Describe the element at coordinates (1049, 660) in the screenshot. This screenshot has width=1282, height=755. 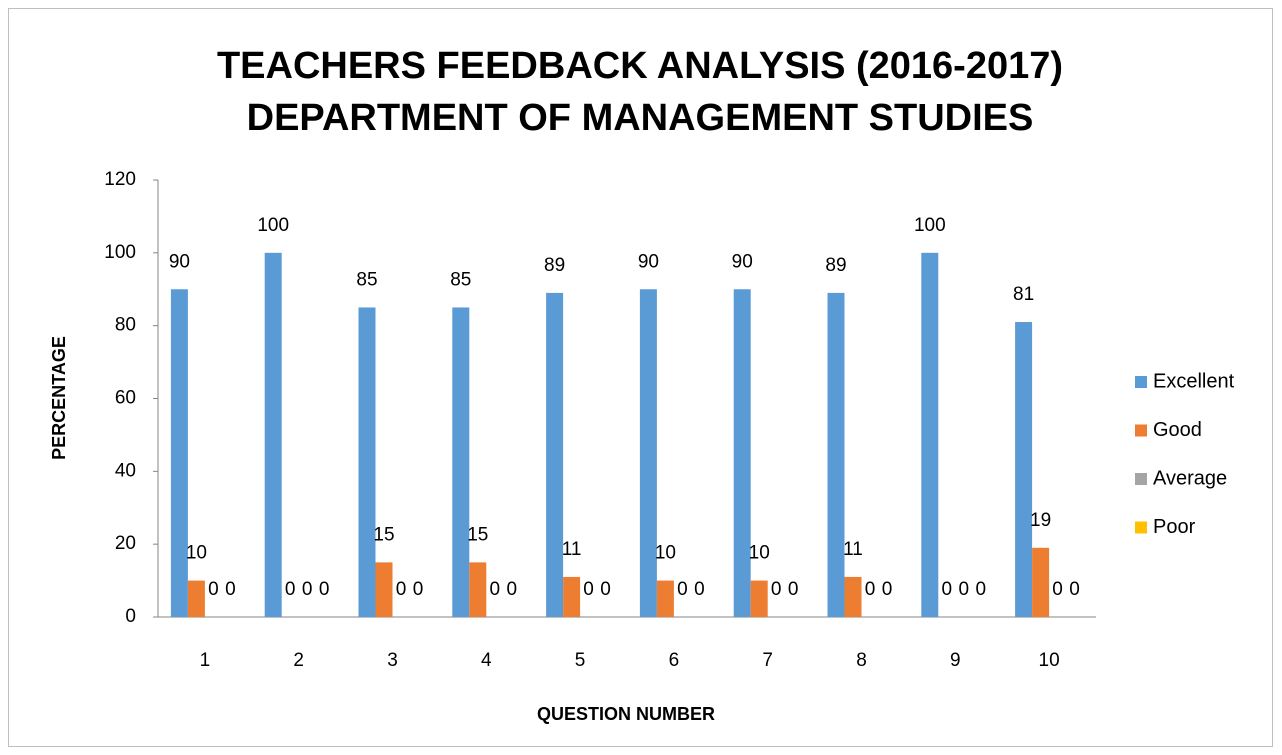
I see `x-tick-label: 10` at that location.